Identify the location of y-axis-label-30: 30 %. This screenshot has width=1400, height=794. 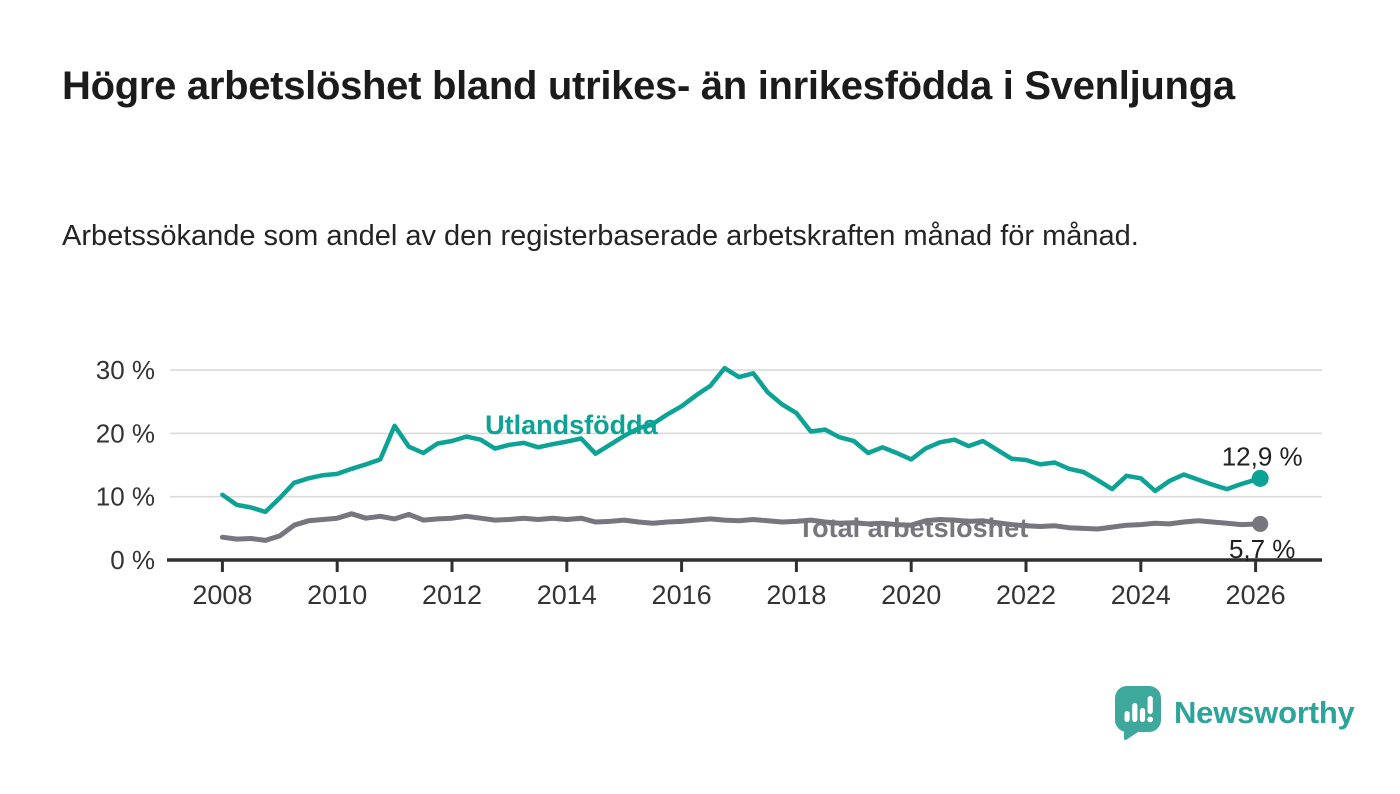
(125, 370).